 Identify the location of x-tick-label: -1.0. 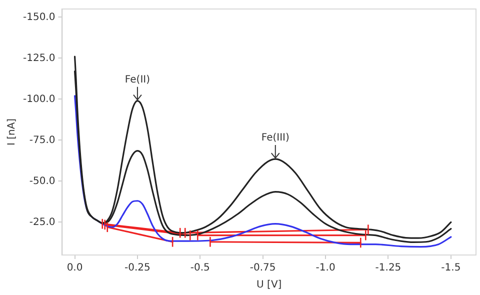
(326, 268).